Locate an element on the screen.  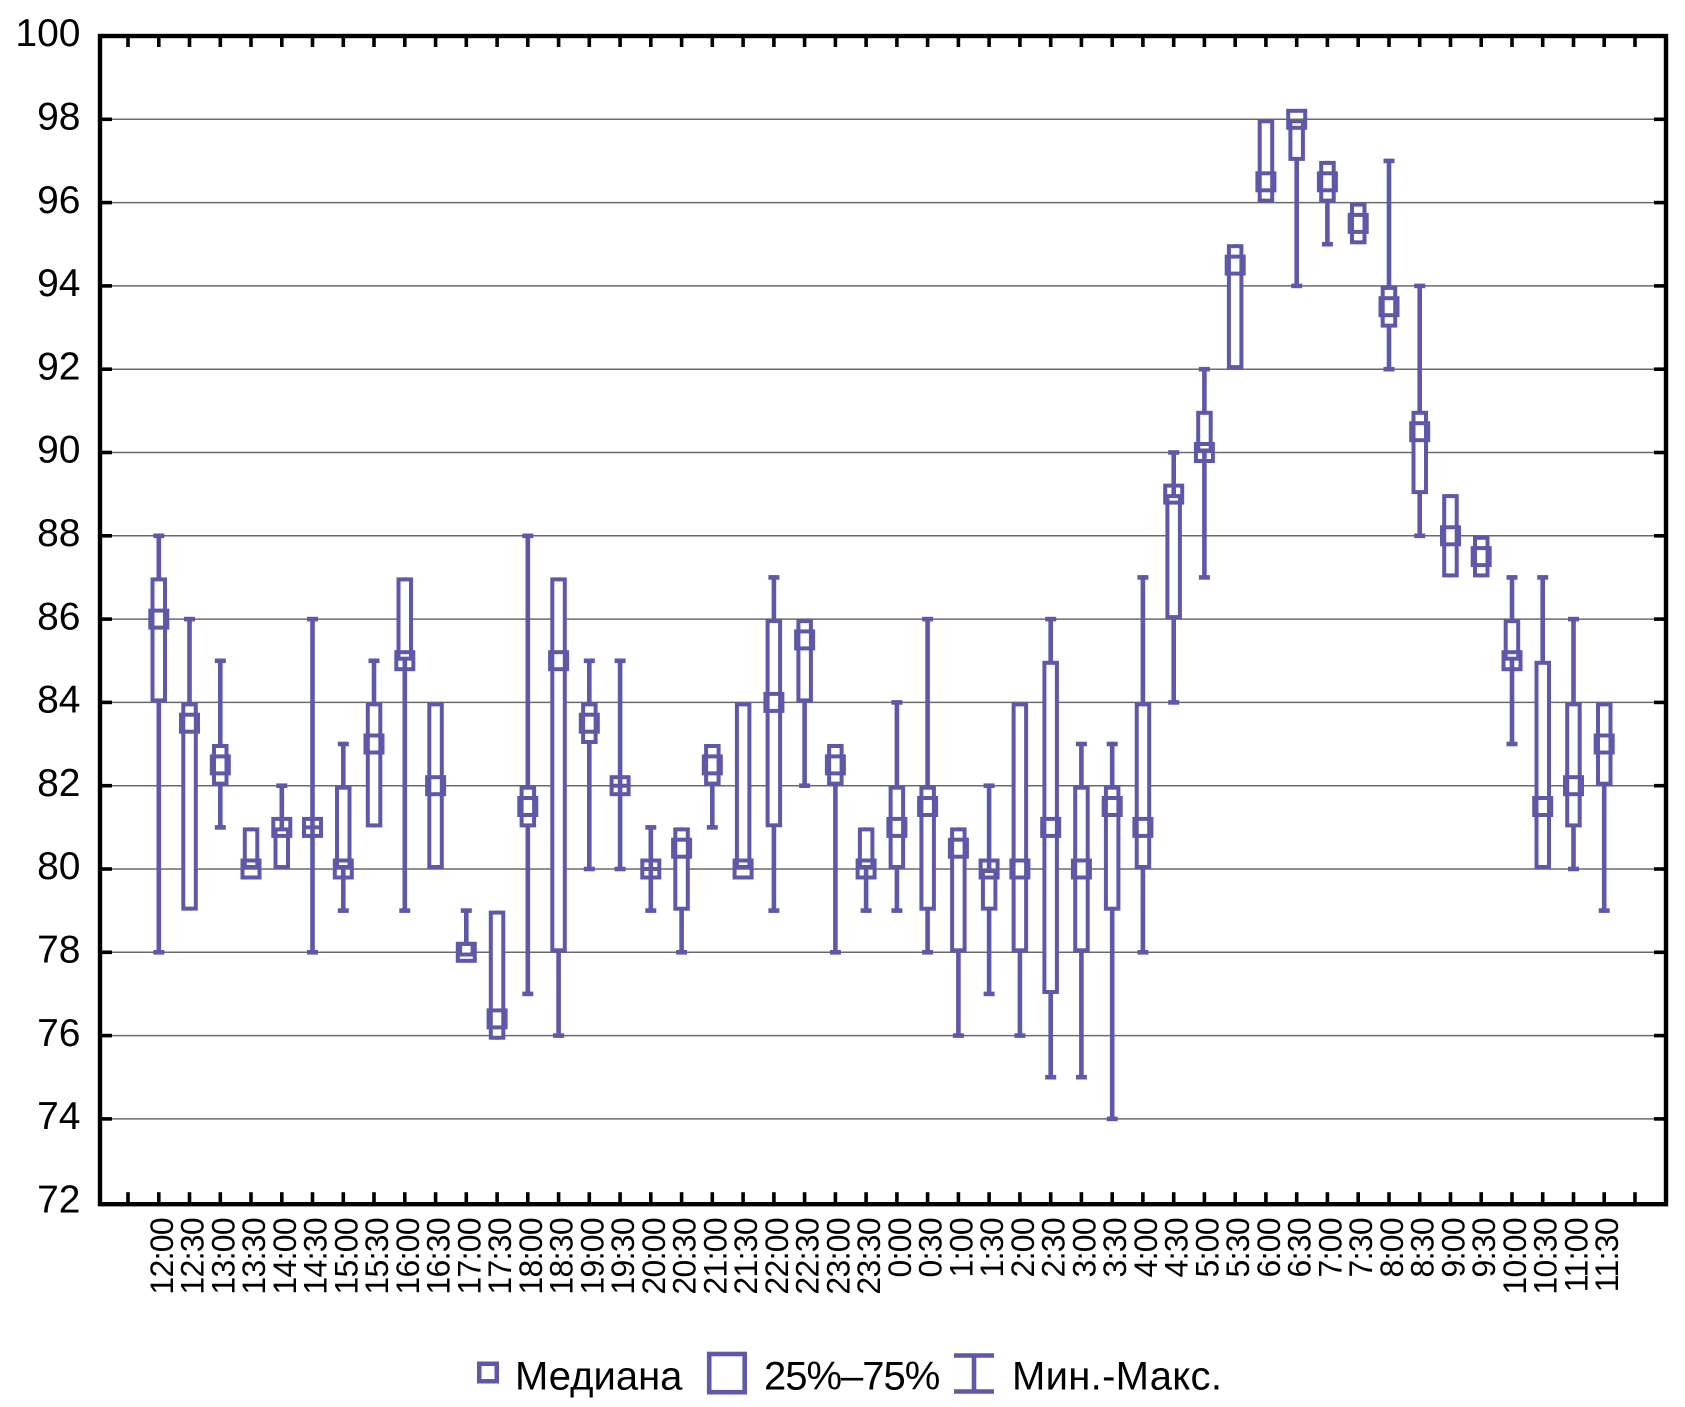
svg-text: 94 is located at coordinates (58, 283).